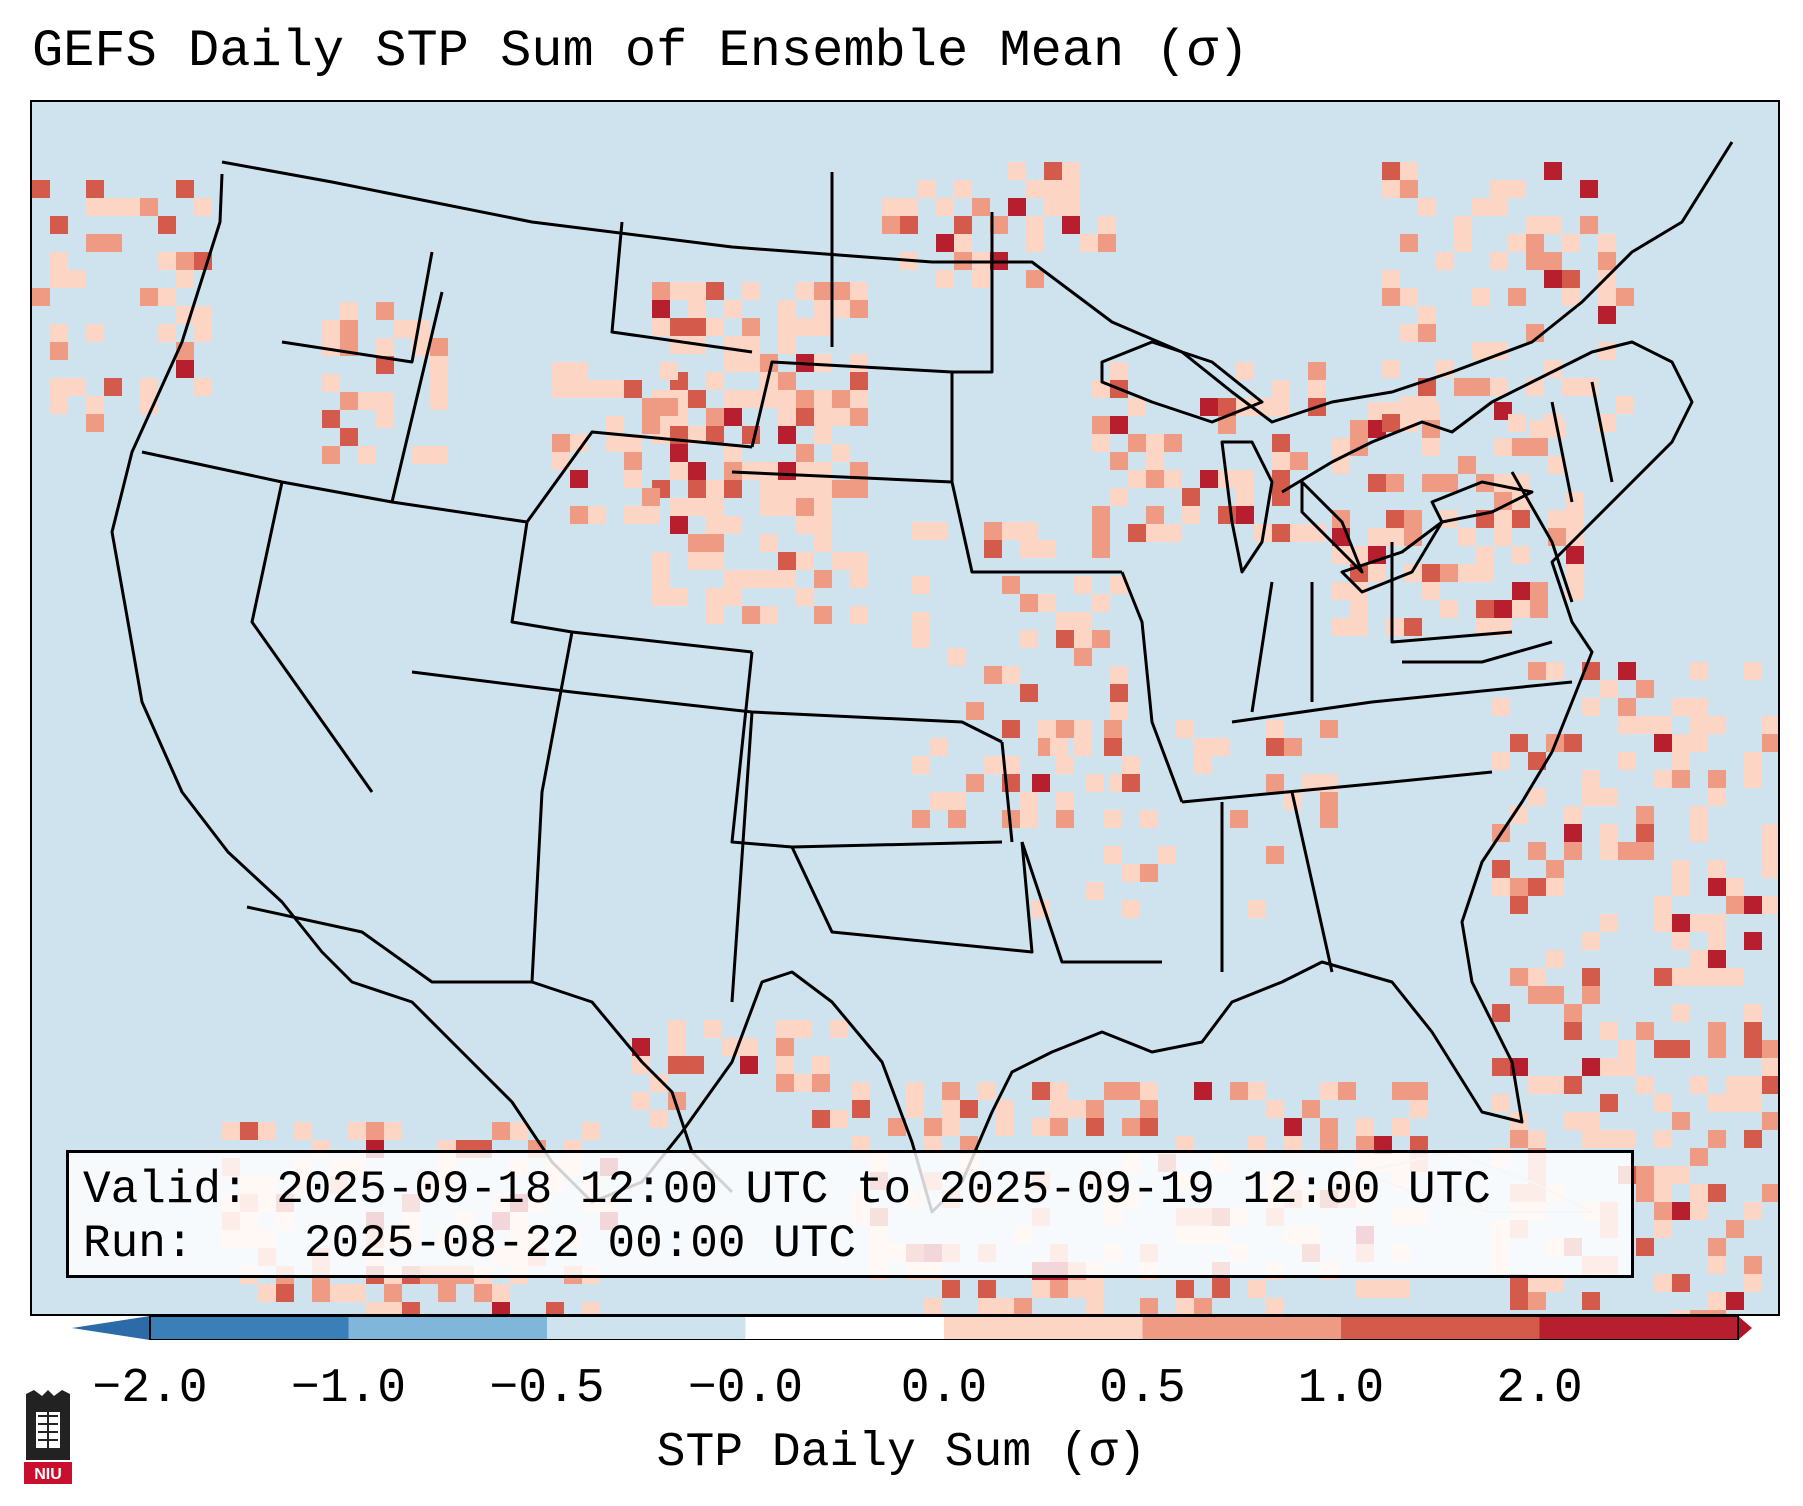  I want to click on colorbar-tick-label: −1.0, so click(348, 1389).